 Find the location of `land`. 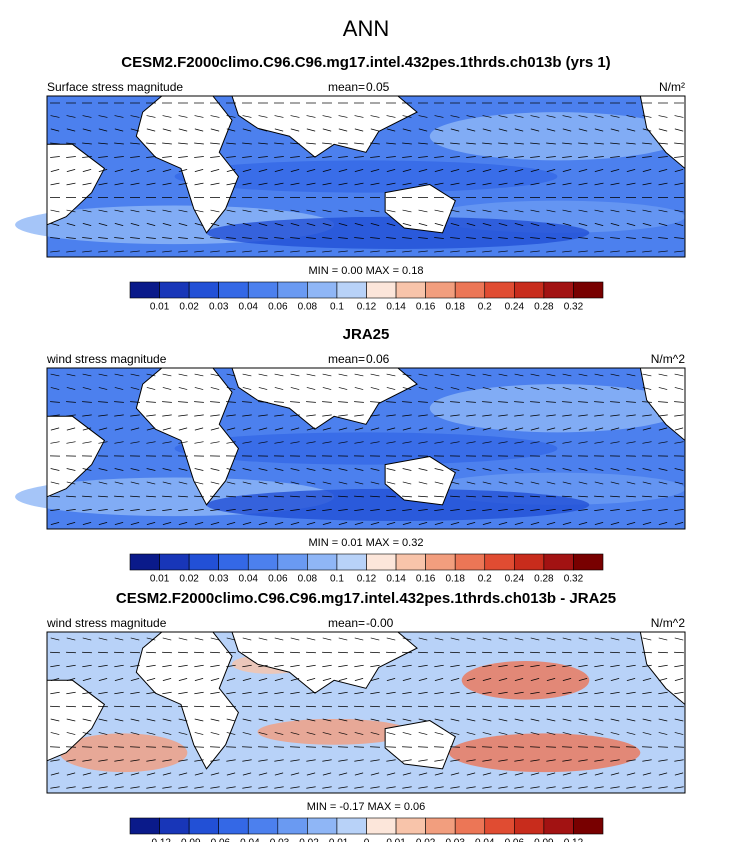

land is located at coordinates (324, 398).